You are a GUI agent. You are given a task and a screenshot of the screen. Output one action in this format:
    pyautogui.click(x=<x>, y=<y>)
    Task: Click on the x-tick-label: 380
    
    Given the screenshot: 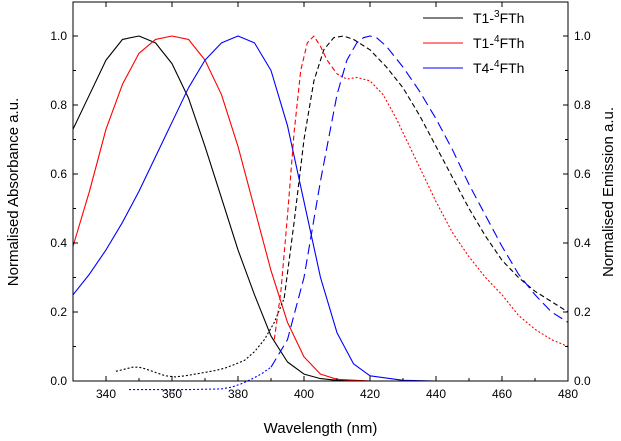 What is the action you would take?
    pyautogui.click(x=238, y=394)
    